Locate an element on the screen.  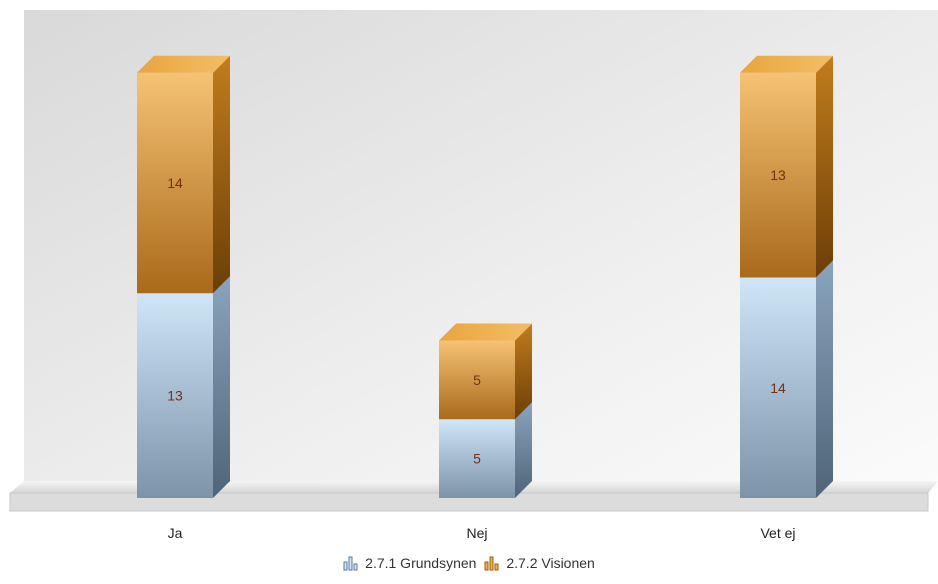
data-label-grundsynen: 13 is located at coordinates (175, 396).